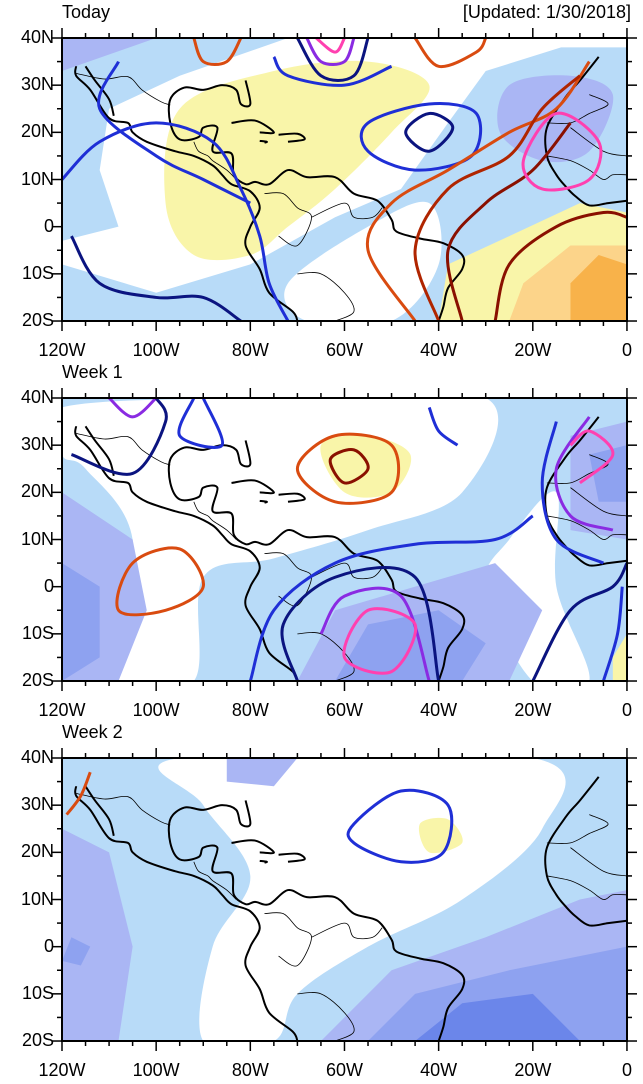 The height and width of the screenshot is (1084, 643). I want to click on panel-title: Week 1, so click(92, 372).